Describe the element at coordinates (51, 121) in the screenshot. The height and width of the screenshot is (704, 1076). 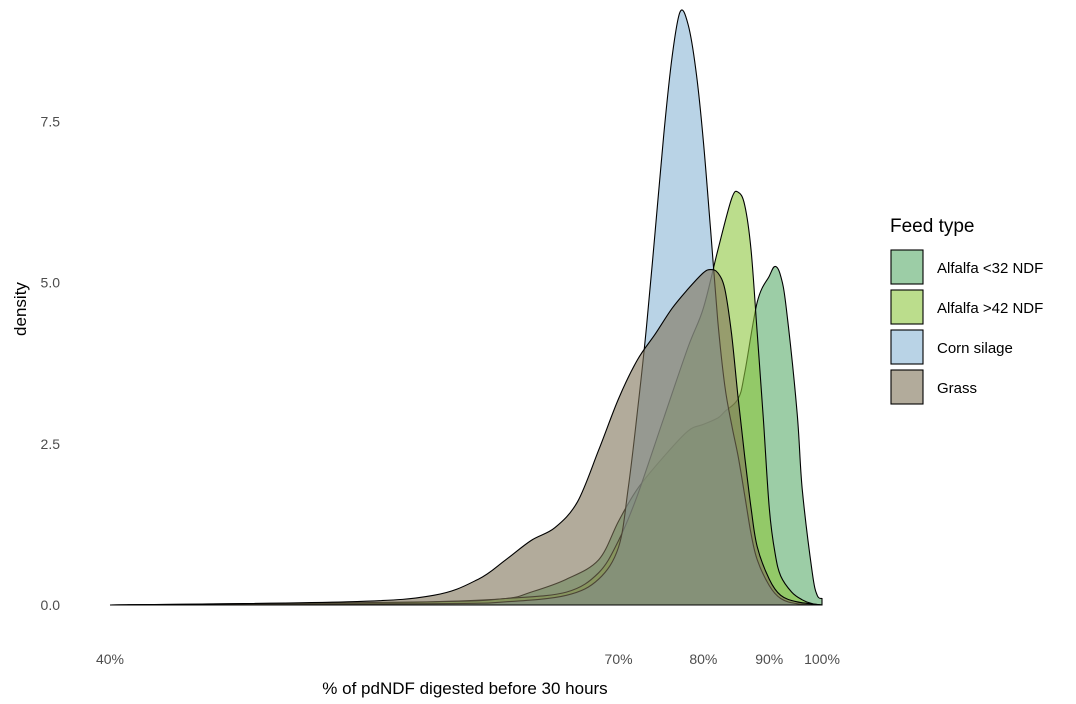
I see `y-tick-label: 7.5` at that location.